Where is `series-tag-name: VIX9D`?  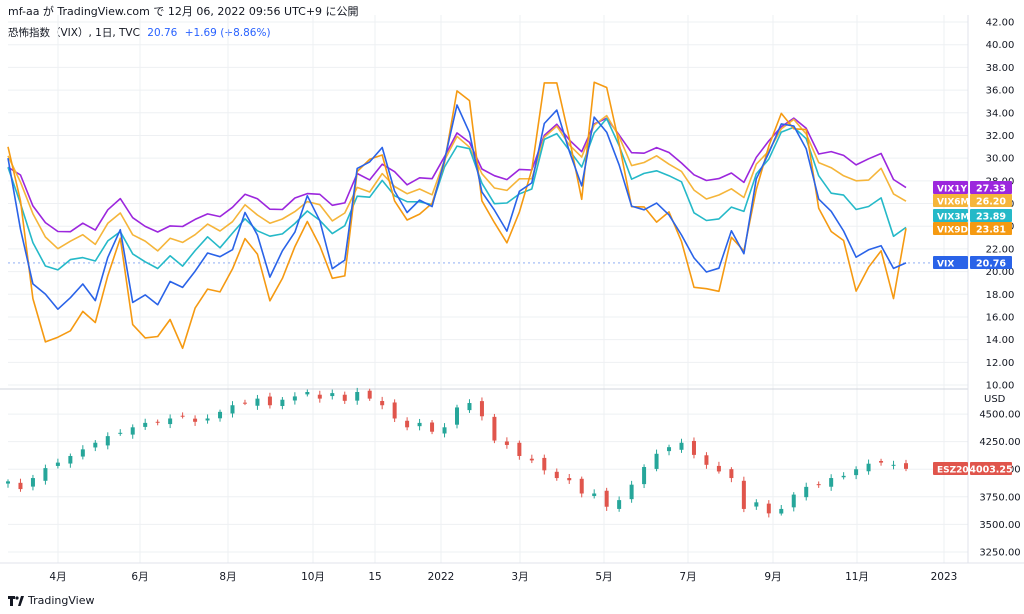 series-tag-name: VIX9D is located at coordinates (952, 231).